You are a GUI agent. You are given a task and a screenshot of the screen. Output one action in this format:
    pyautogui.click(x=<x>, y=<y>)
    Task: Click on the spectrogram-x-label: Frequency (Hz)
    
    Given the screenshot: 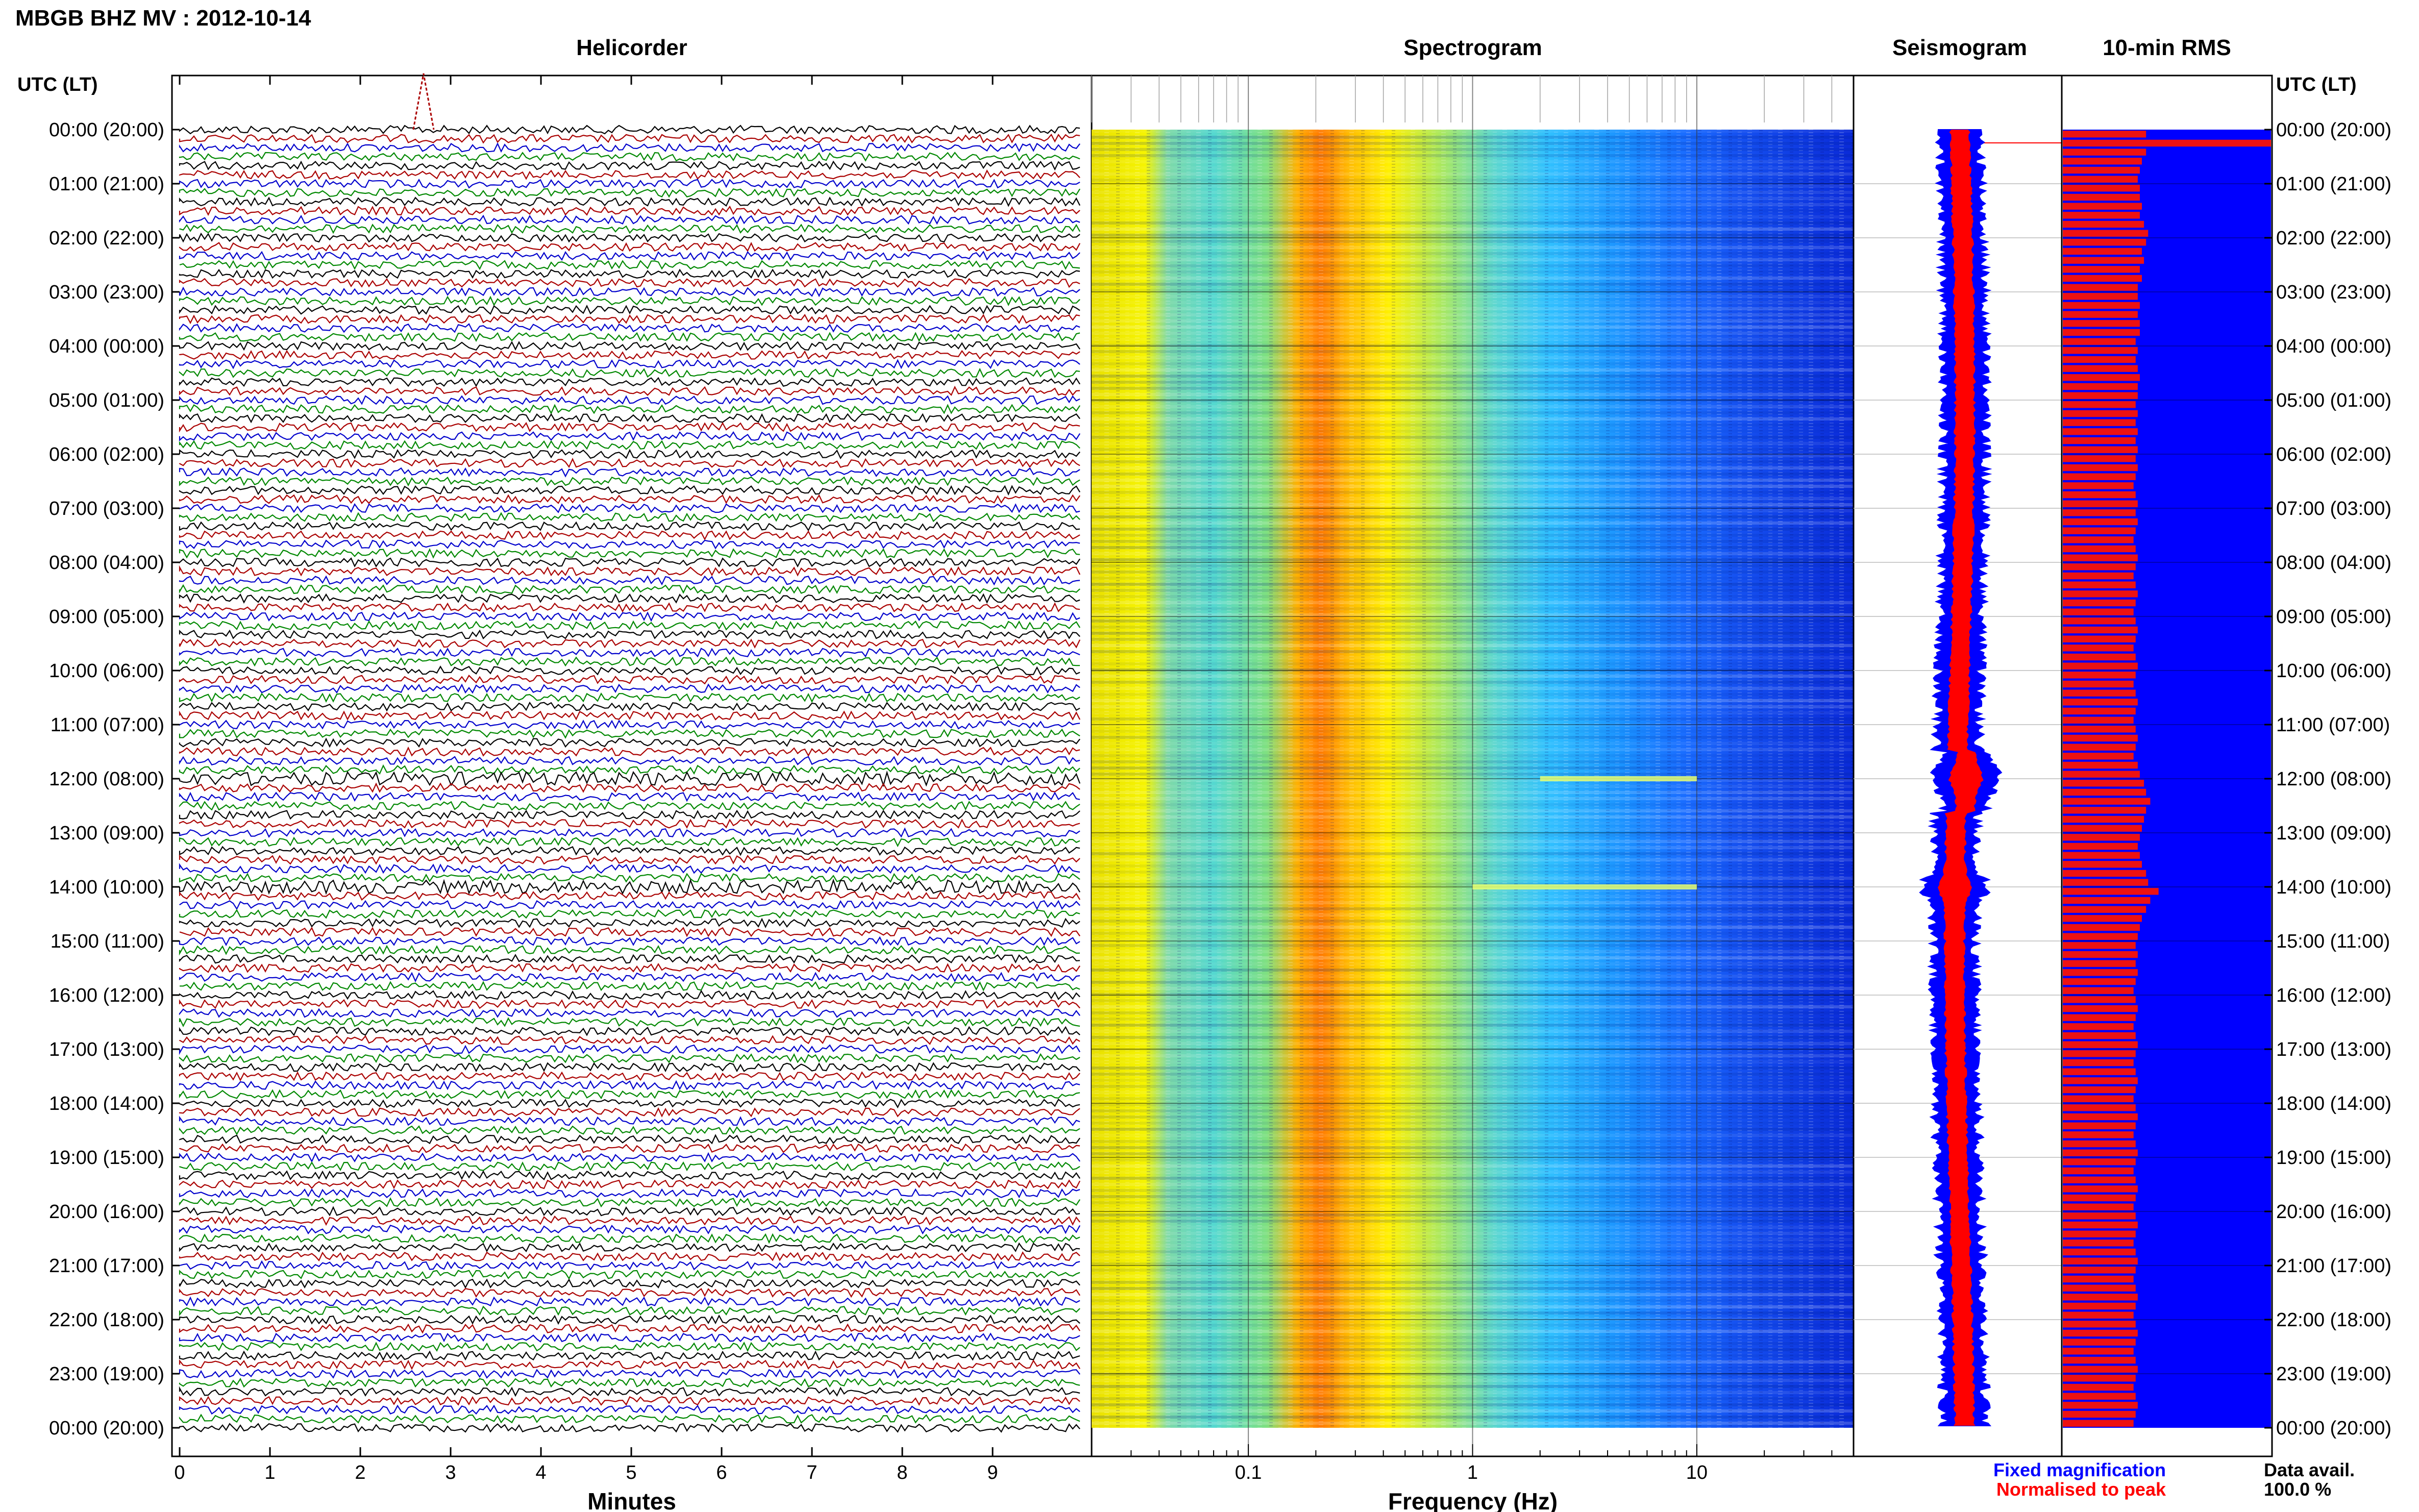 What is the action you would take?
    pyautogui.click(x=1473, y=1500)
    